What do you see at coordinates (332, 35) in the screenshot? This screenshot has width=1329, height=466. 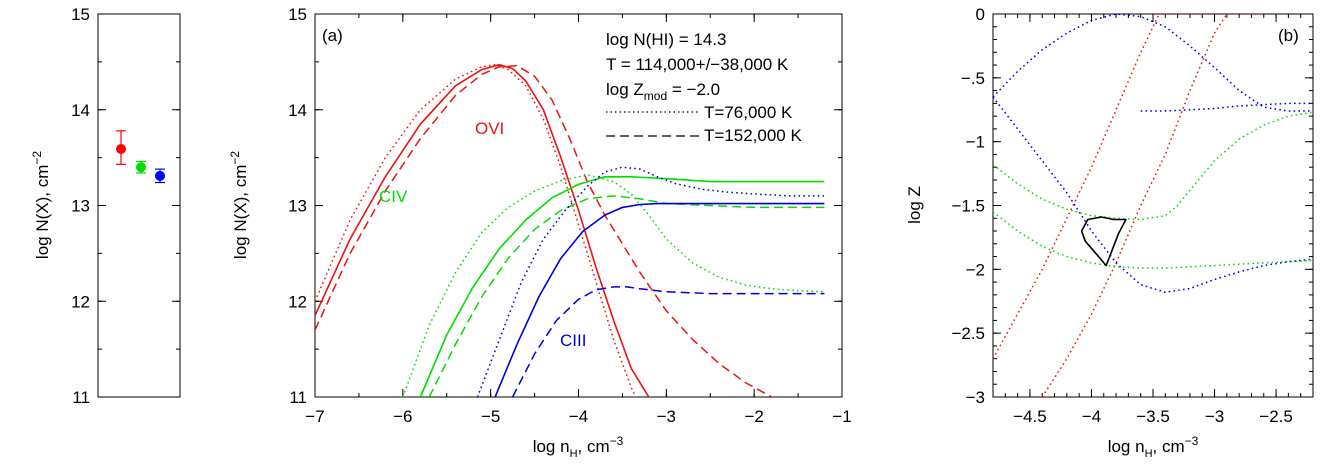 I see `panel-a-label: (a)` at bounding box center [332, 35].